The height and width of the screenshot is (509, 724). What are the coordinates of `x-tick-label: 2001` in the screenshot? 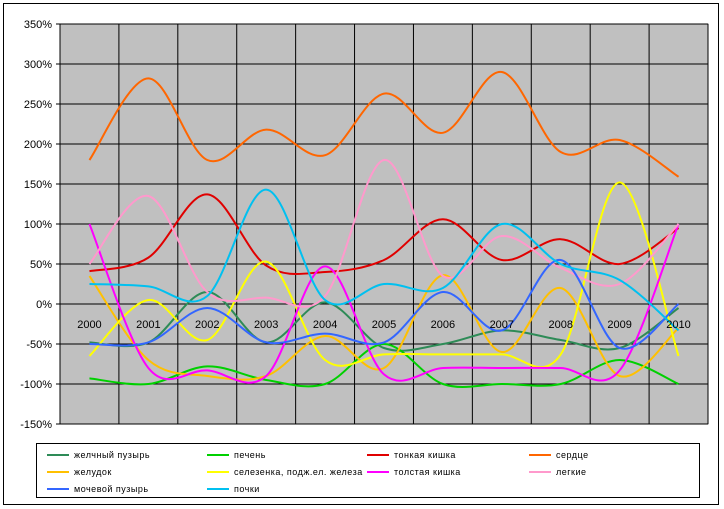 It's located at (148, 325).